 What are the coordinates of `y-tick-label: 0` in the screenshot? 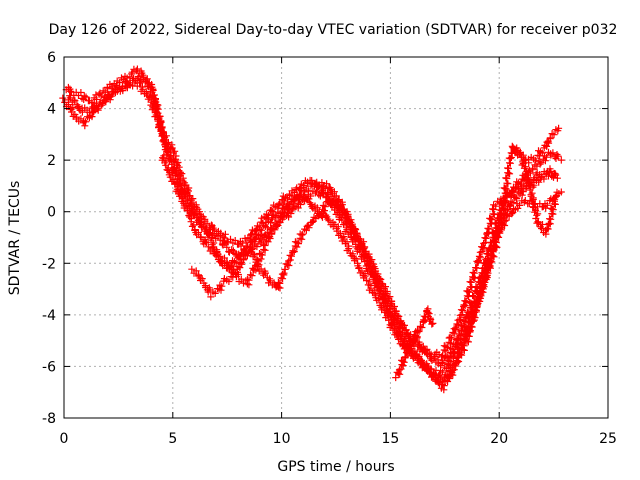 It's located at (51, 213).